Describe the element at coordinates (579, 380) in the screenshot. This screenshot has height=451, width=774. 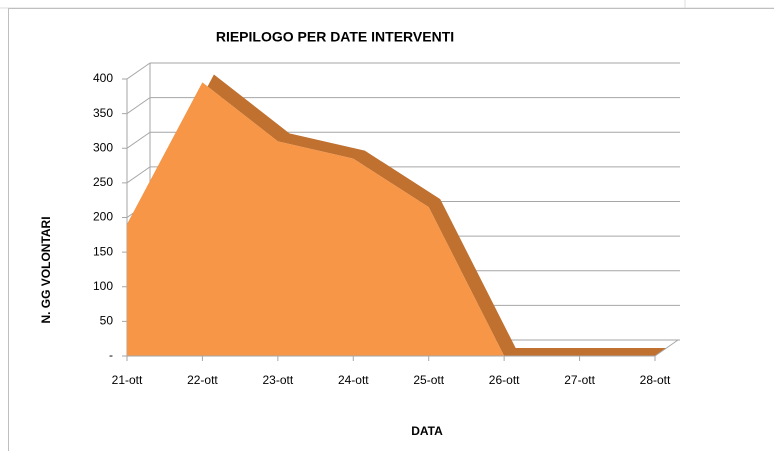
I see `x-tick-label: 27-ott` at that location.